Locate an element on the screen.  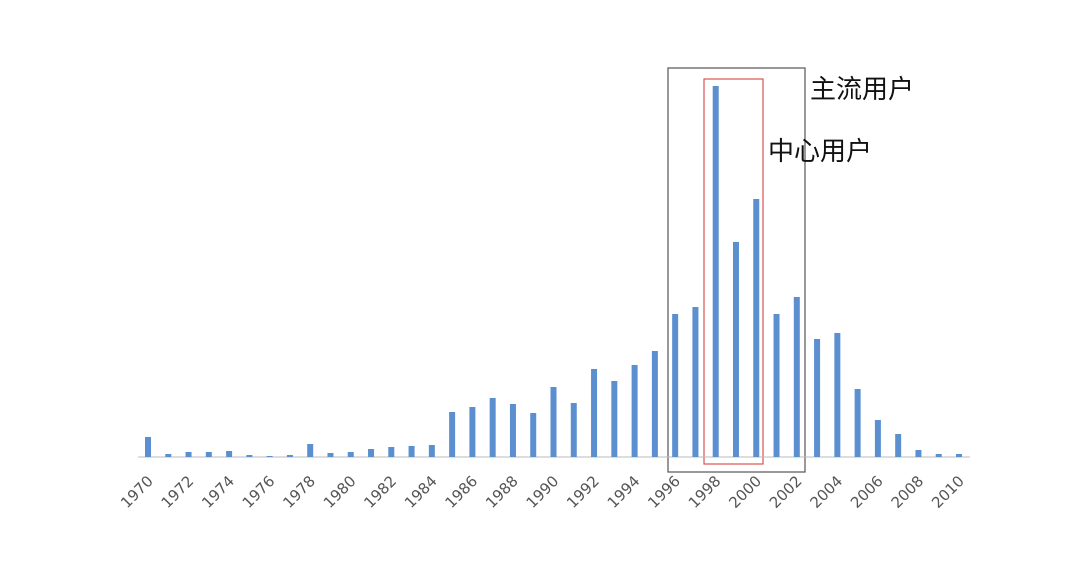
x-tick-label: 1996 is located at coordinates (664, 492).